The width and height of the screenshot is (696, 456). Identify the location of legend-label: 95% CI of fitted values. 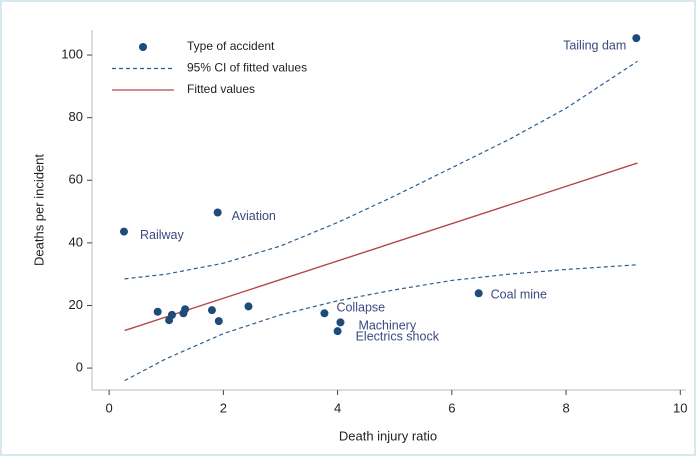
(247, 68).